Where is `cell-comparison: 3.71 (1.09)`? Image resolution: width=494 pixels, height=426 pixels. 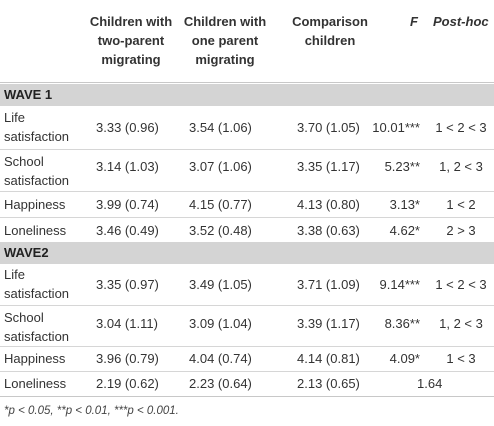
cell-comparison: 3.71 (1.09) is located at coordinates (328, 284).